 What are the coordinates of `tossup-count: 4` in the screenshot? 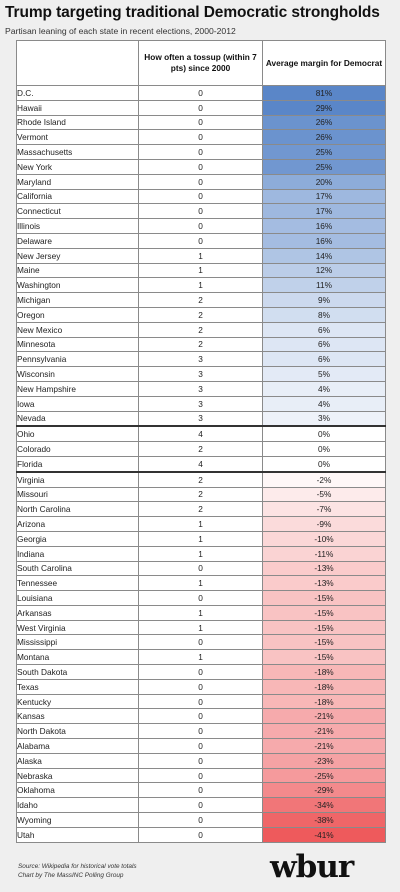 It's located at (200, 464).